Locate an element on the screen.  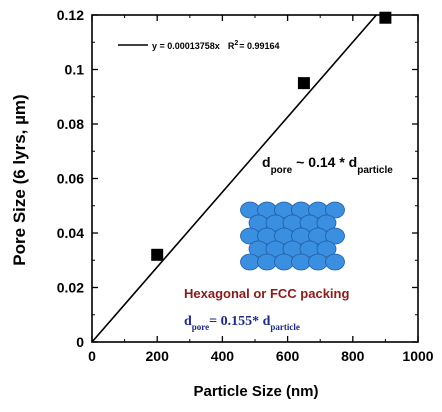
y-tick-label: 0.06 is located at coordinates (70, 179).